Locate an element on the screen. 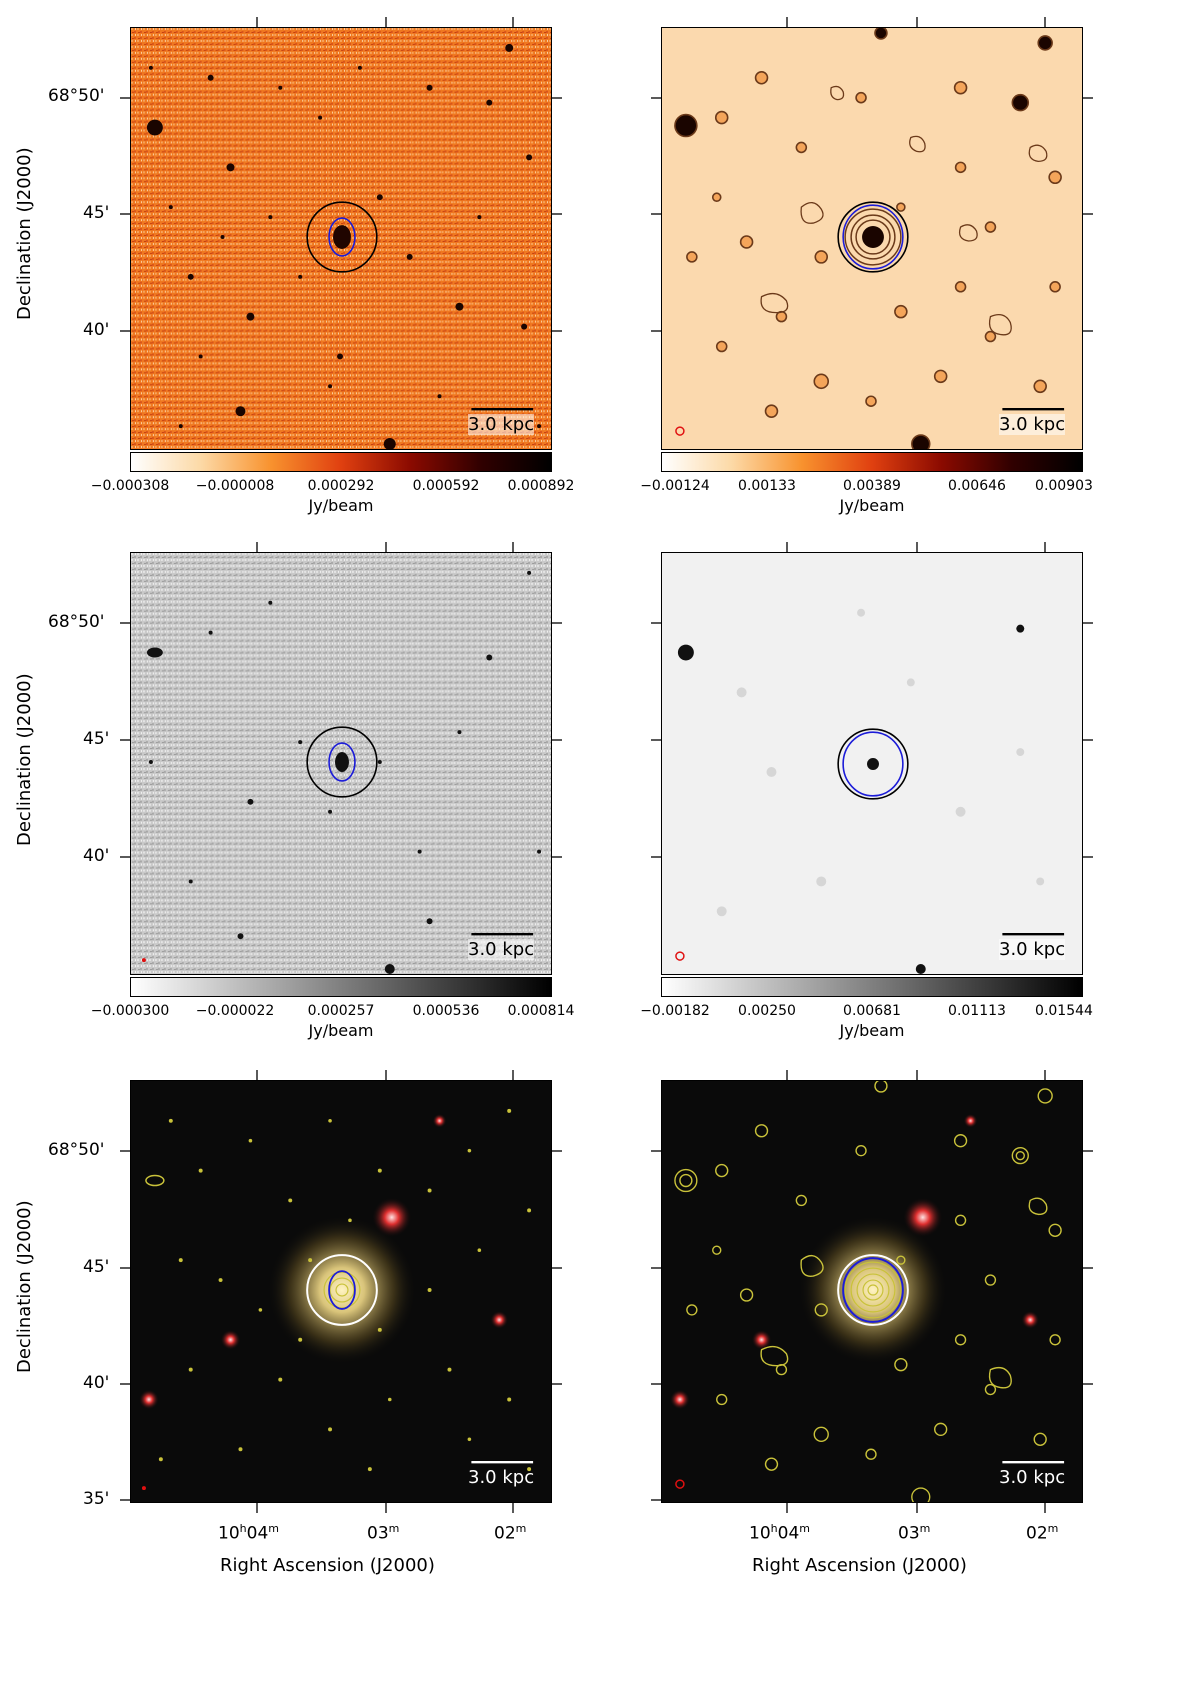 This screenshot has height=1701, width=1200. colorbar-tick: −0.000022 is located at coordinates (235, 1011).